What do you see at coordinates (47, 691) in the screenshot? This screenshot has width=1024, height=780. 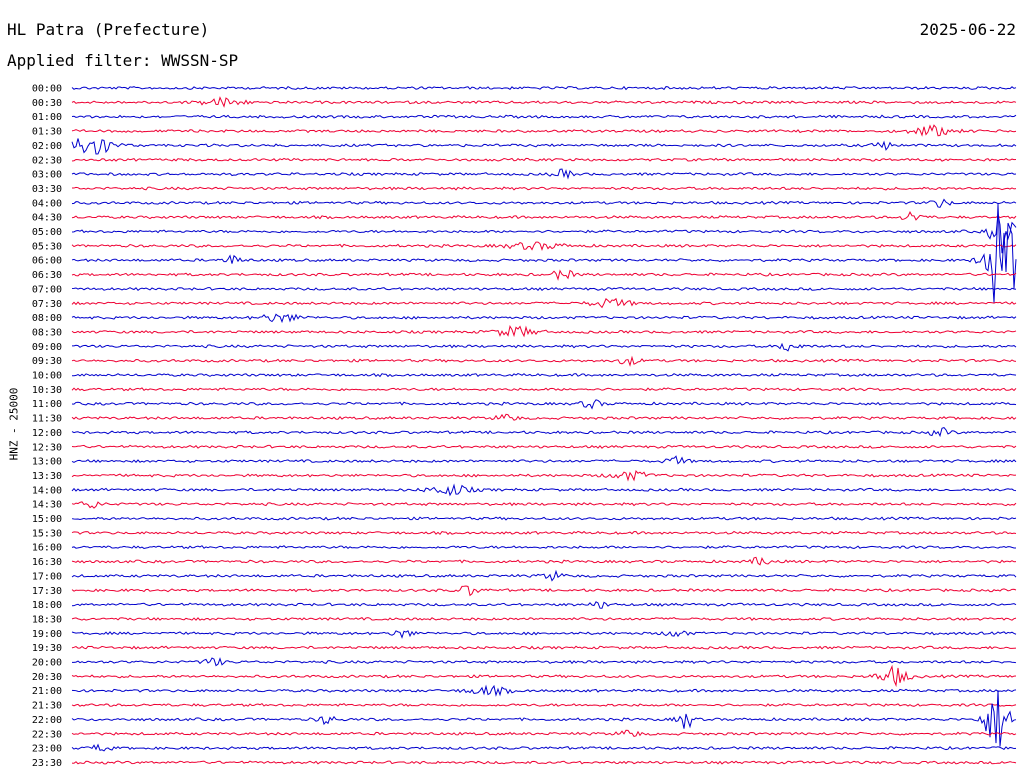 I see `row-time-label: 21:00` at bounding box center [47, 691].